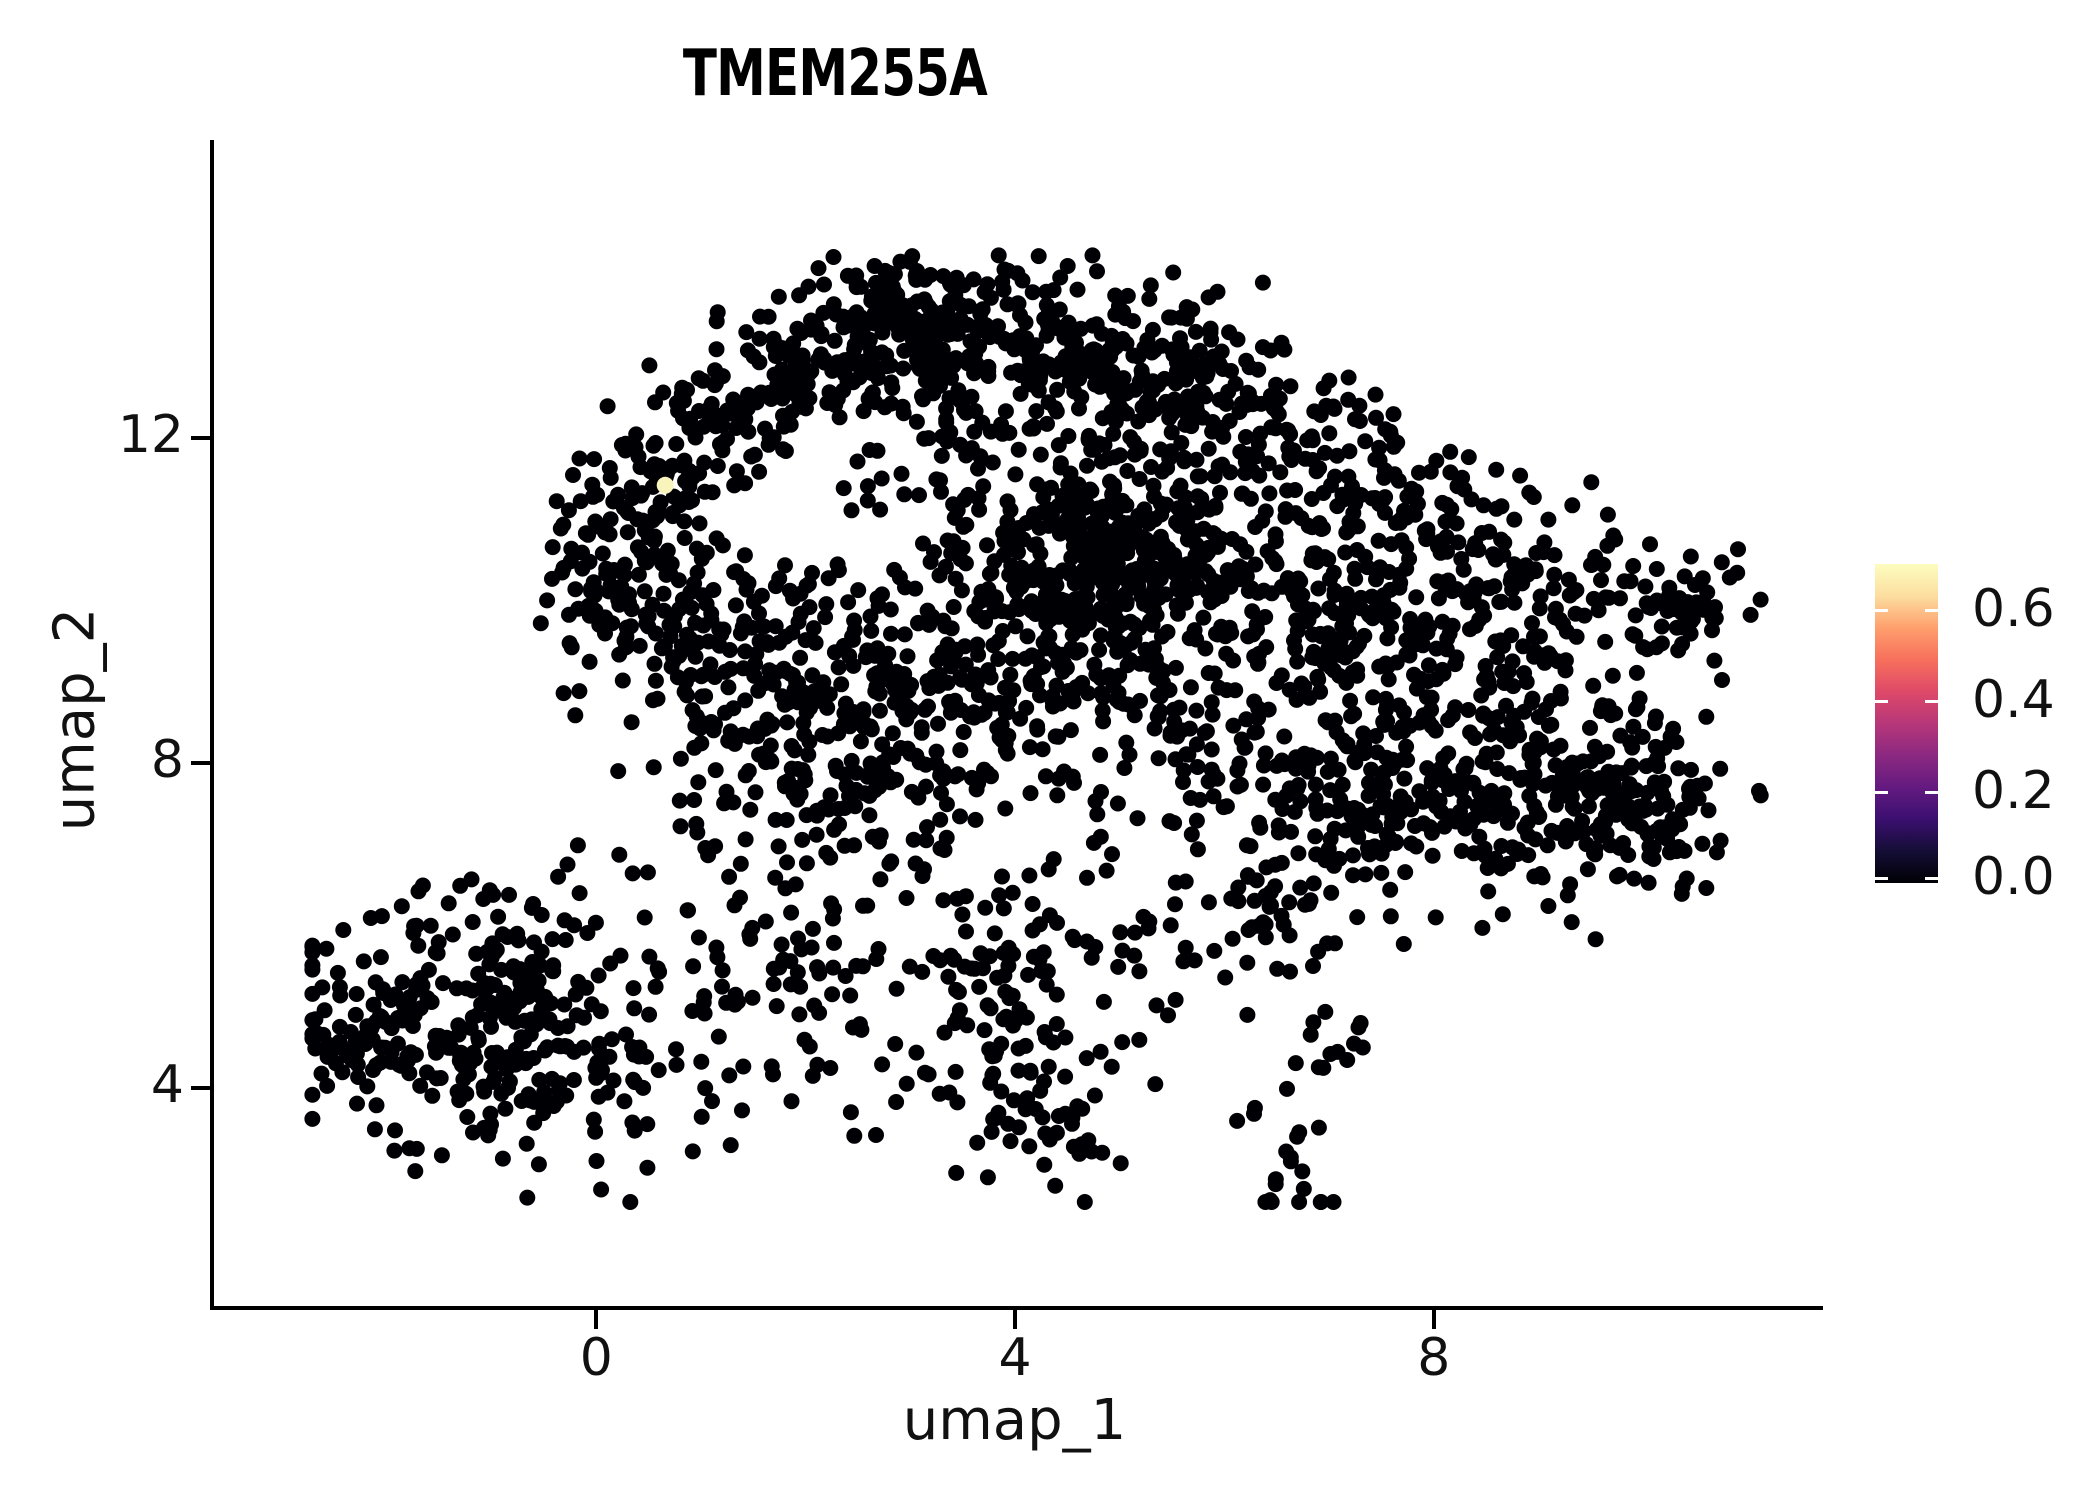 This screenshot has width=2100, height=1500. Describe the element at coordinates (665, 485) in the screenshot. I see `highlighted-cell` at that location.